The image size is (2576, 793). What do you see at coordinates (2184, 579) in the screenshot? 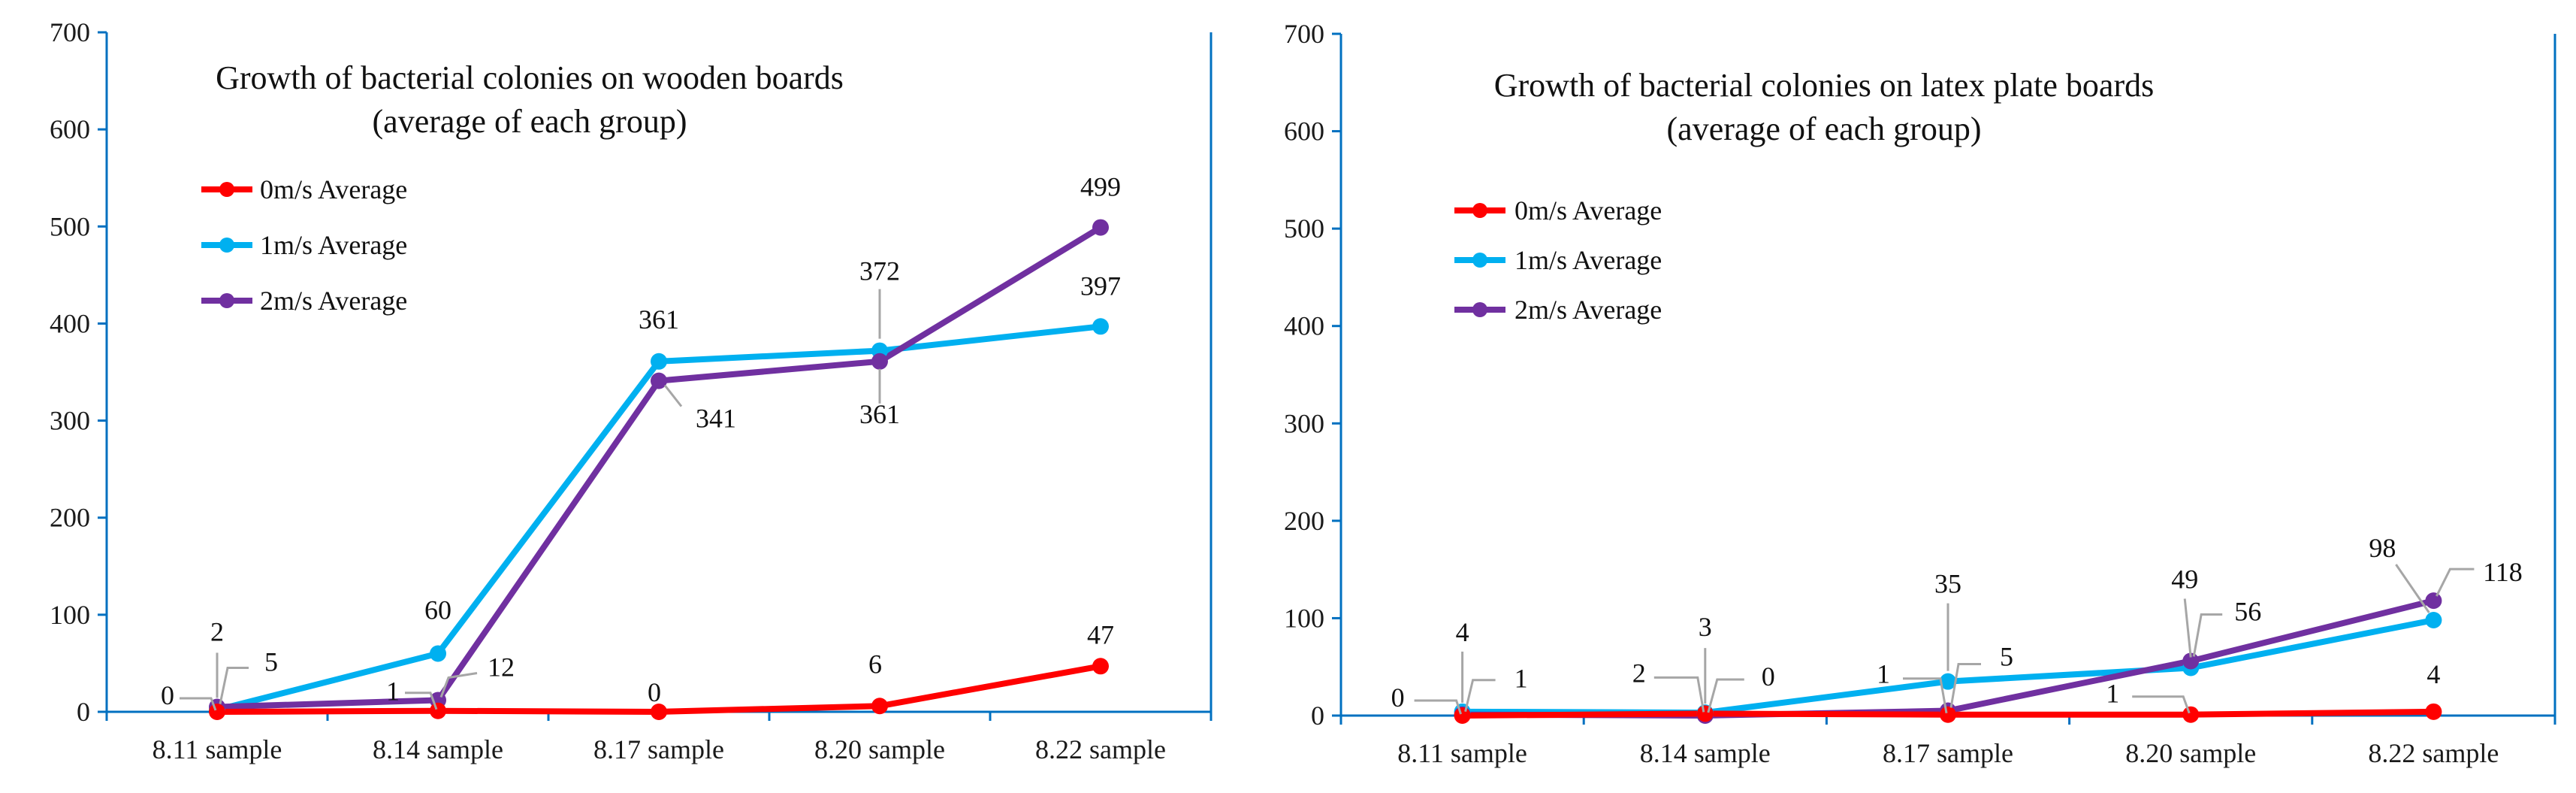
I see `data-label: 49` at bounding box center [2184, 579].